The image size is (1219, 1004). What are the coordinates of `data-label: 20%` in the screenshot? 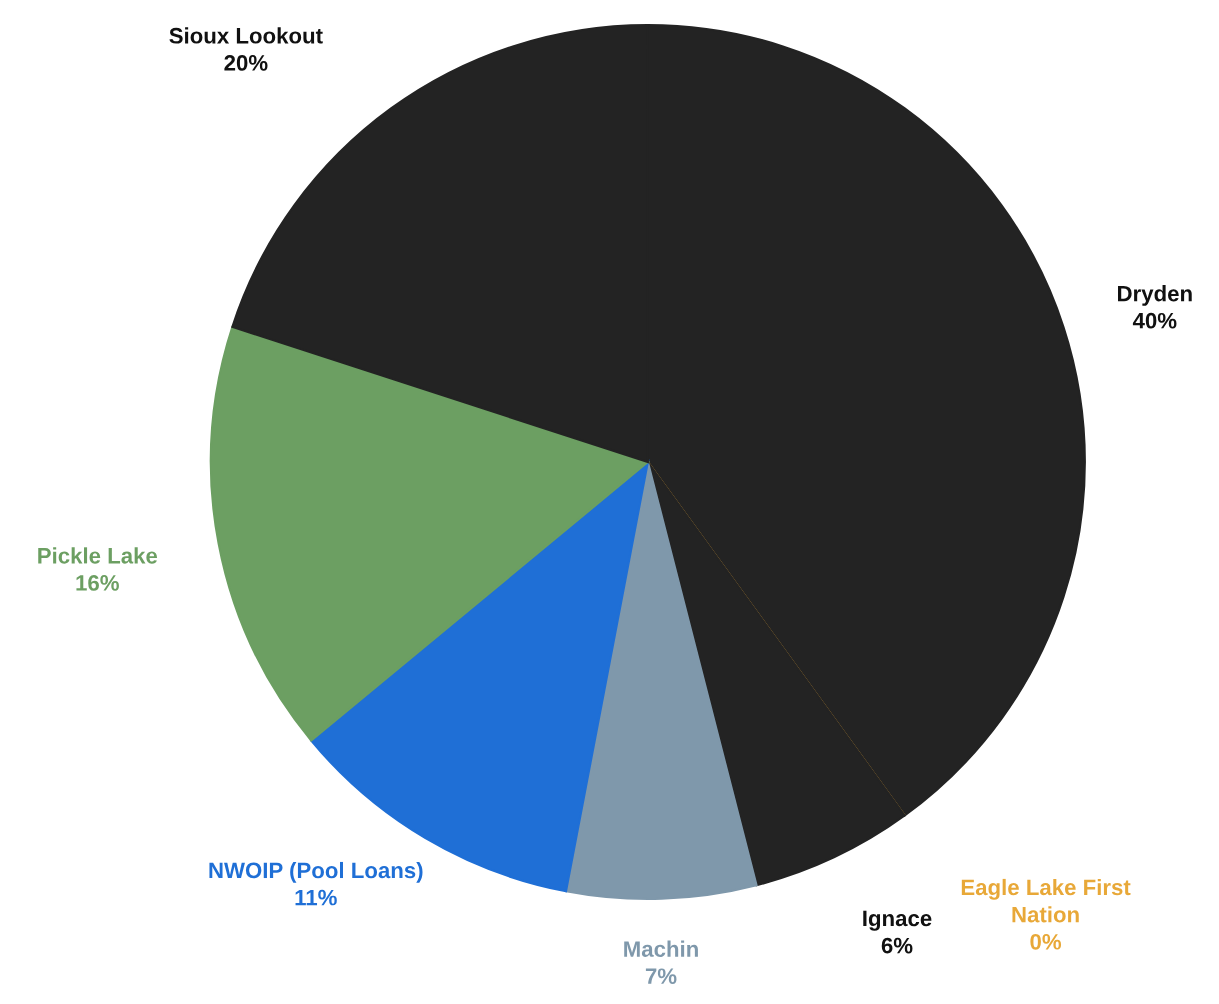 It's located at (246, 63).